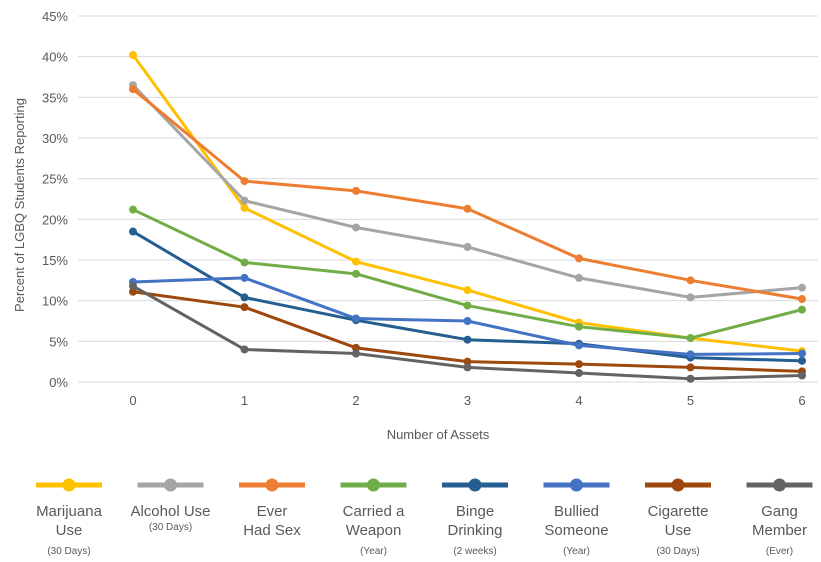 The image size is (821, 562). Describe the element at coordinates (55, 301) in the screenshot. I see `y-tick-label: 10%` at that location.